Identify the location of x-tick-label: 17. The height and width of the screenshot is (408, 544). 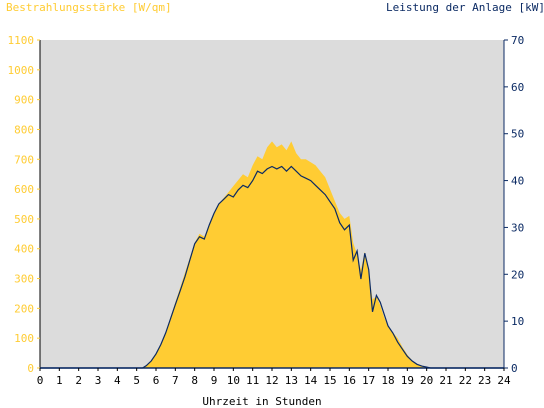
(368, 380).